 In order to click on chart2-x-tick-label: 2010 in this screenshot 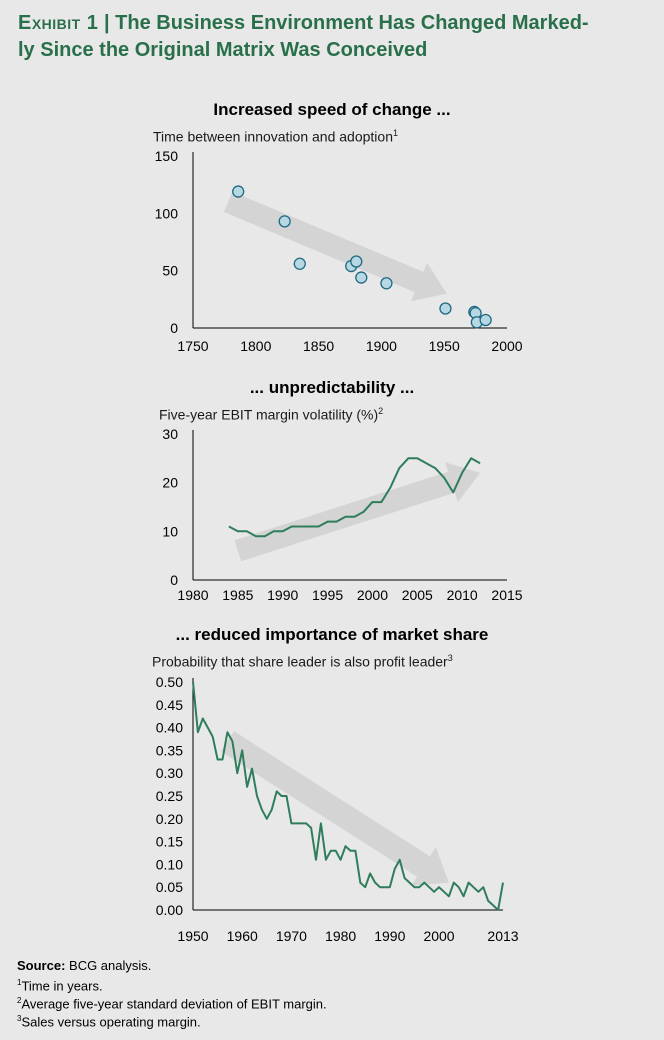, I will do `click(462, 595)`.